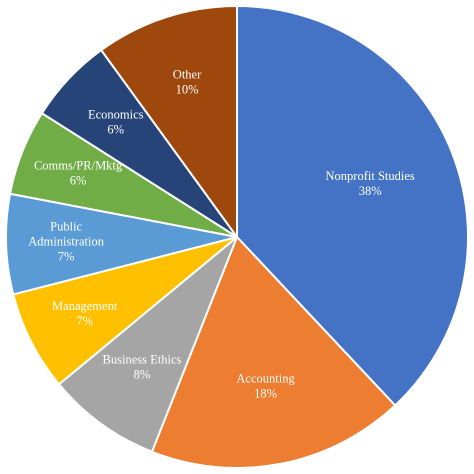 The height and width of the screenshot is (474, 474). What do you see at coordinates (78, 172) in the screenshot?
I see `data-label-comms-pr-mktg: Comms/PR/Mktg 6%` at bounding box center [78, 172].